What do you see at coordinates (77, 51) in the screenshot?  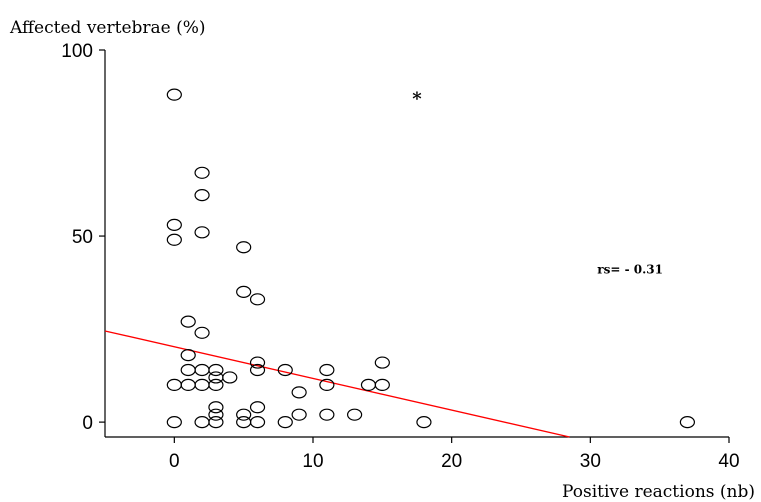 I see `y-tick-label: 100` at bounding box center [77, 51].